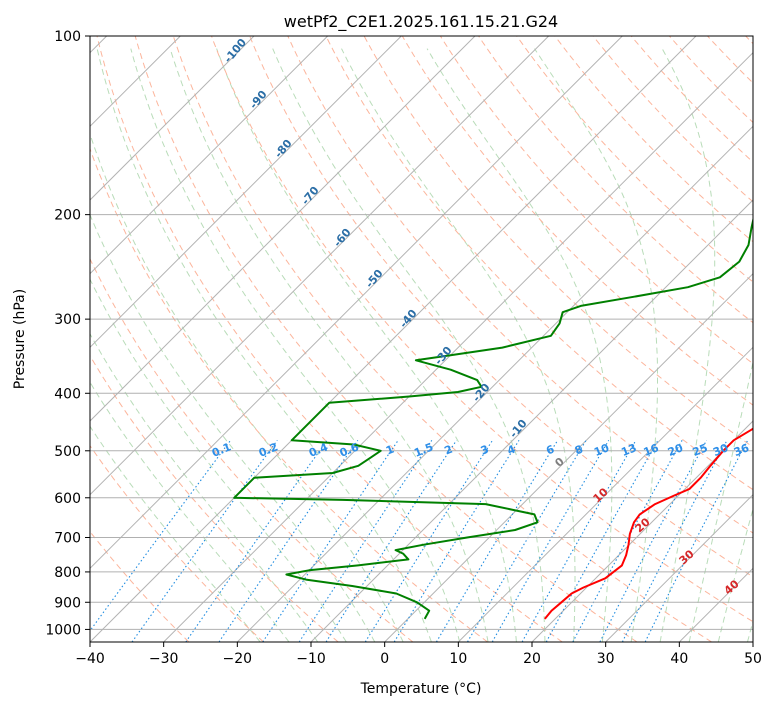 The height and width of the screenshot is (708, 775). What do you see at coordinates (601, 450) in the screenshot?
I see `mixing-ratio-label: 10` at bounding box center [601, 450].